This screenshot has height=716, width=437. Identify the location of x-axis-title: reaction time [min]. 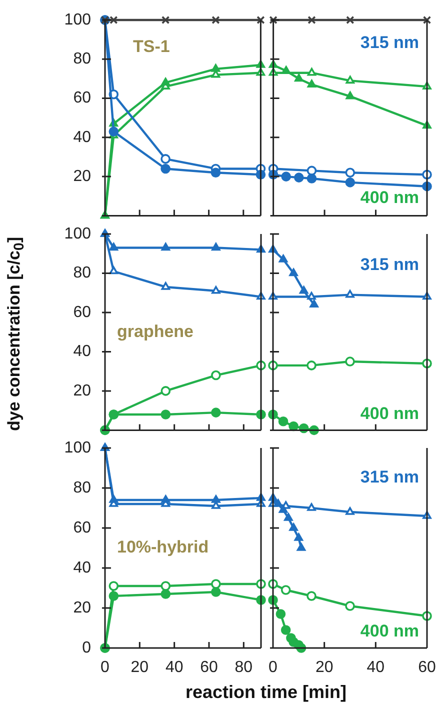
(266, 692).